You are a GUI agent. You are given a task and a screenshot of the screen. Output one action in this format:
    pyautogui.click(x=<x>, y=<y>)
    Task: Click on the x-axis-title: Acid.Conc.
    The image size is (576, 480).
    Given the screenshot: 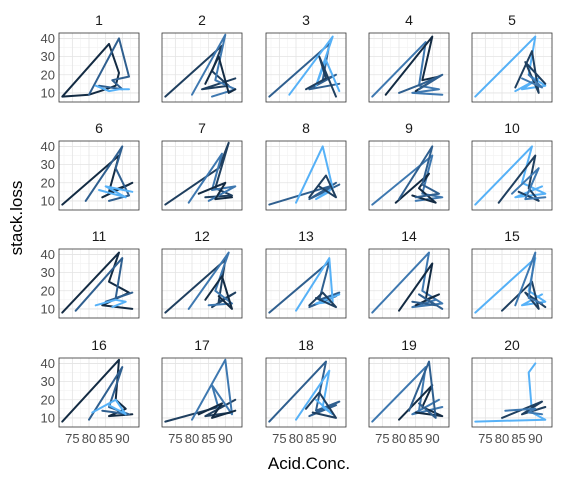 What is the action you would take?
    pyautogui.click(x=309, y=463)
    